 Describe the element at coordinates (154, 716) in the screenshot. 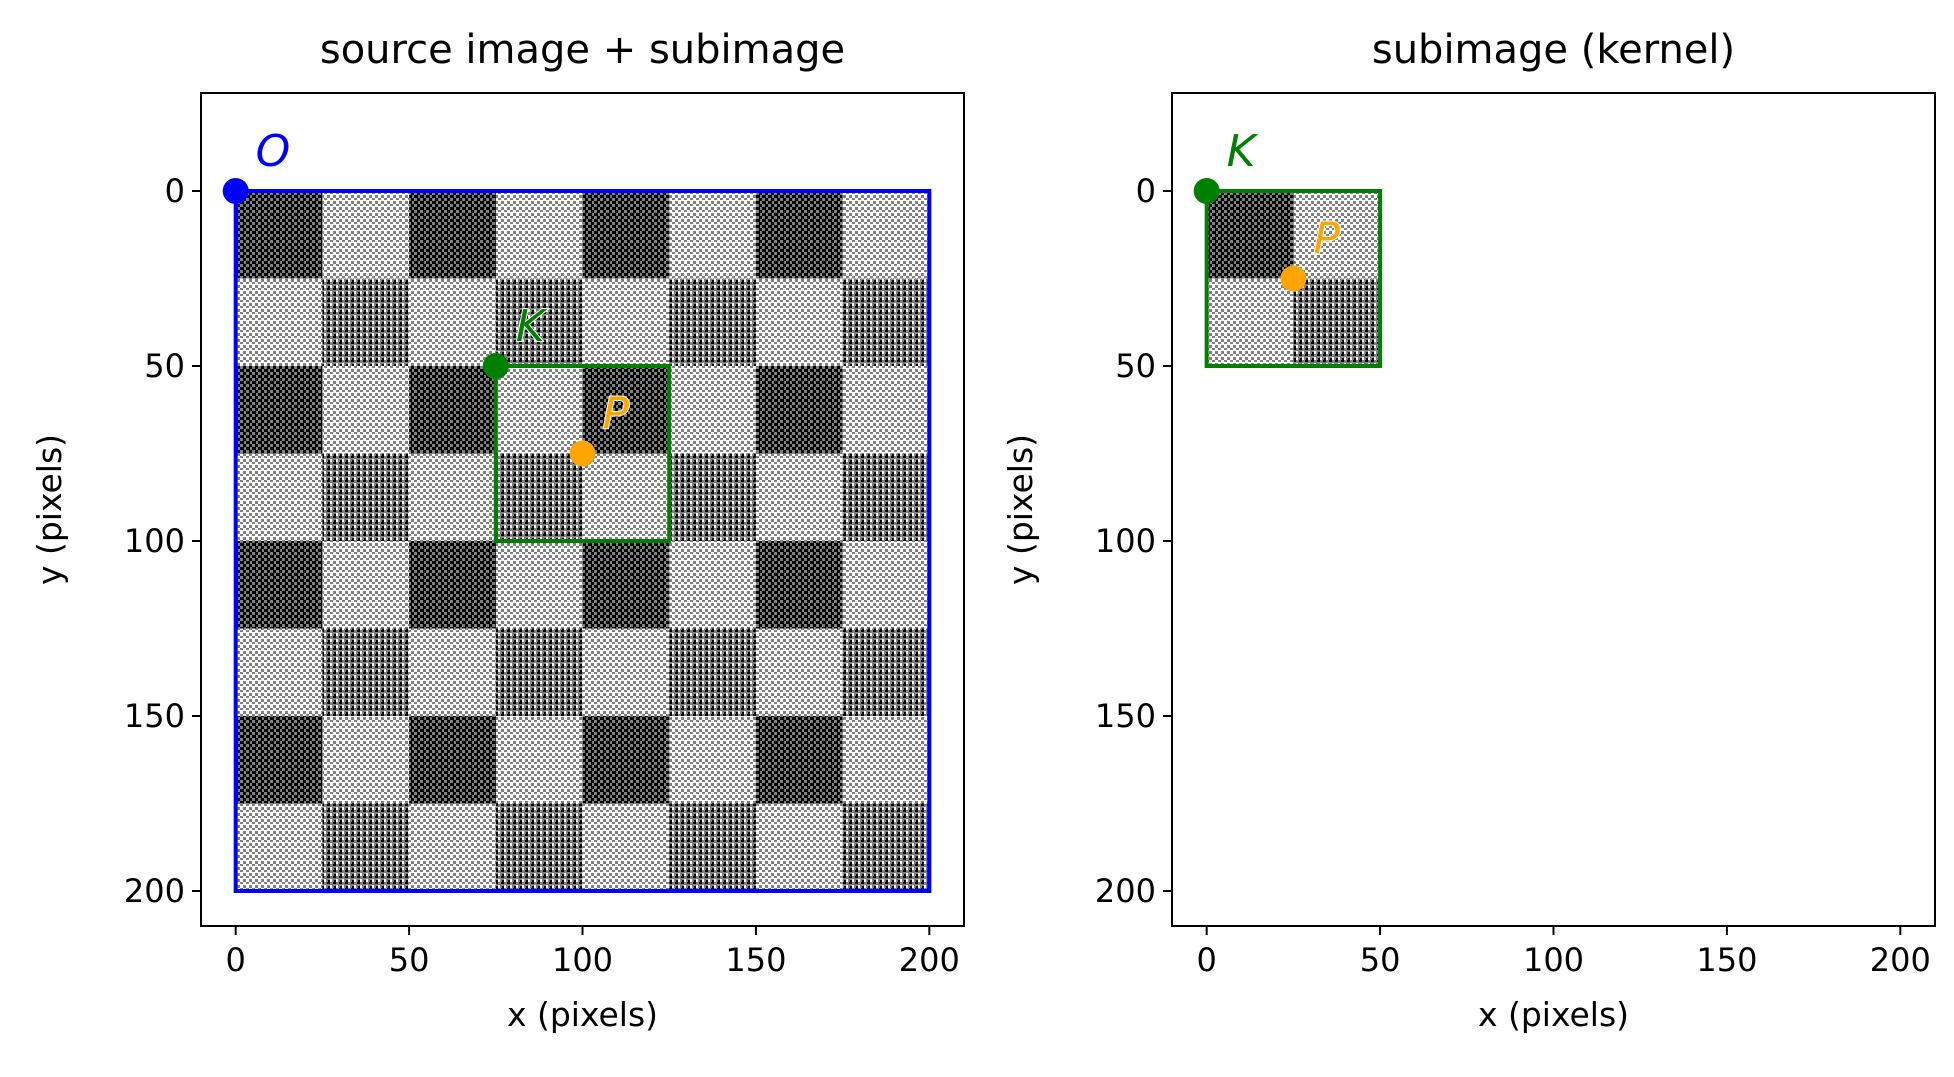

I see `y-tick-label: 150` at that location.